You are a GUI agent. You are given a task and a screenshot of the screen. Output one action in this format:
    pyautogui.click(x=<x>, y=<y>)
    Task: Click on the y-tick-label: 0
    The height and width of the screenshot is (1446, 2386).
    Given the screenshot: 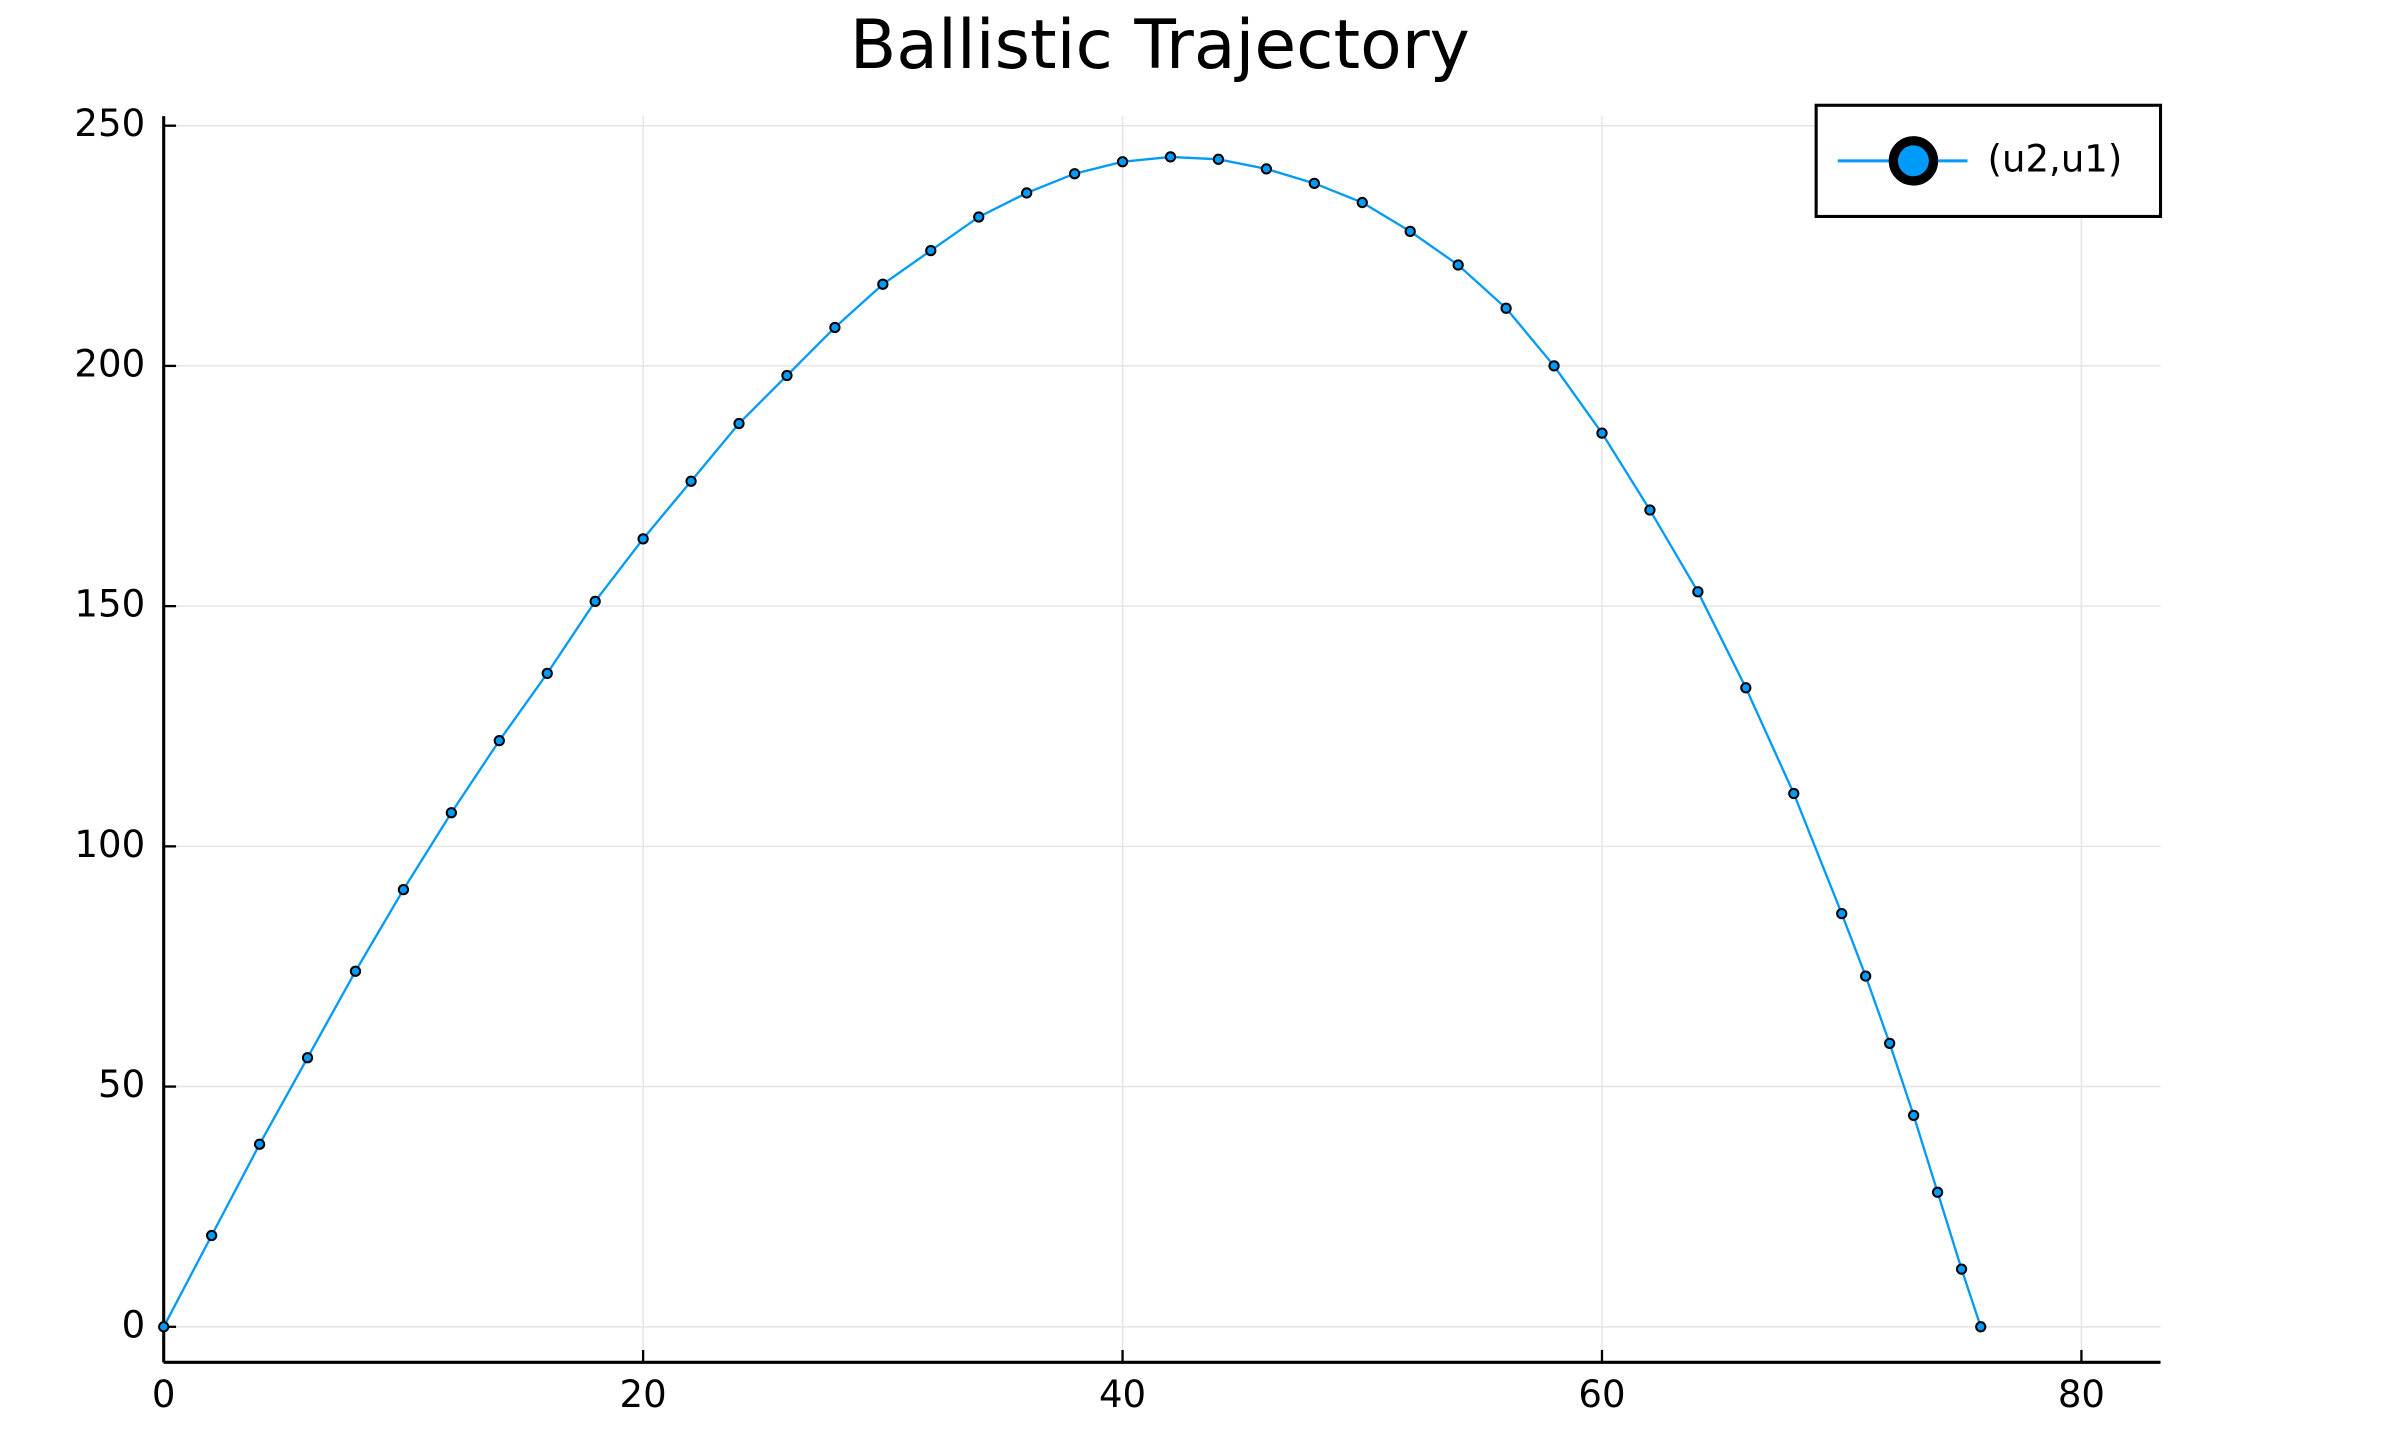 What is the action you would take?
    pyautogui.click(x=134, y=1324)
    